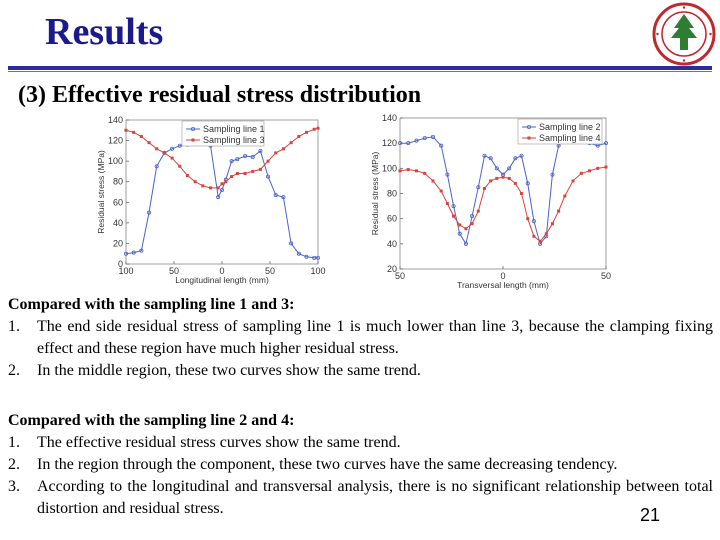 Image resolution: width=720 pixels, height=540 pixels. Describe the element at coordinates (193, 128) in the screenshot. I see `legend-marker` at that location.